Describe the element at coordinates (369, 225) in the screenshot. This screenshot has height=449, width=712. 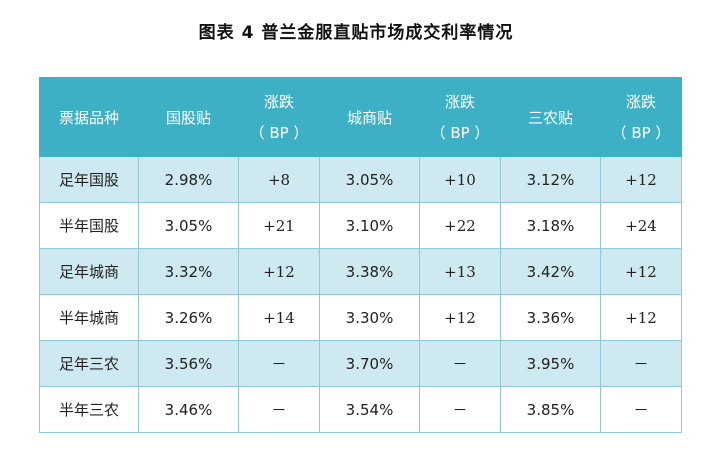
I see `cell-chengshang-rate: 3.10%` at that location.